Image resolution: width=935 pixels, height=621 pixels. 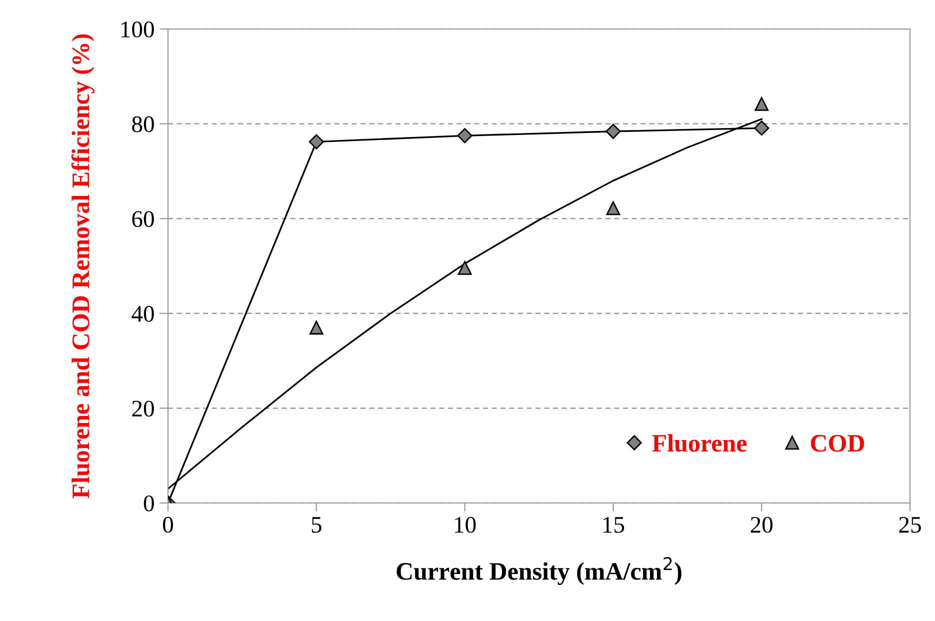 What do you see at coordinates (137, 29) in the screenshot?
I see `y-tick-label: 100` at bounding box center [137, 29].